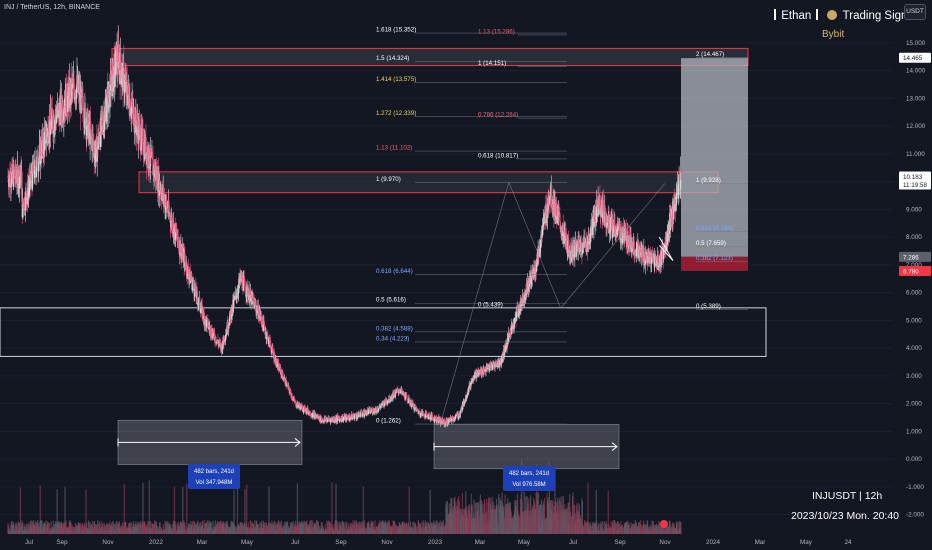  Describe the element at coordinates (383, 332) in the screenshot. I see `support-zone-box` at that location.